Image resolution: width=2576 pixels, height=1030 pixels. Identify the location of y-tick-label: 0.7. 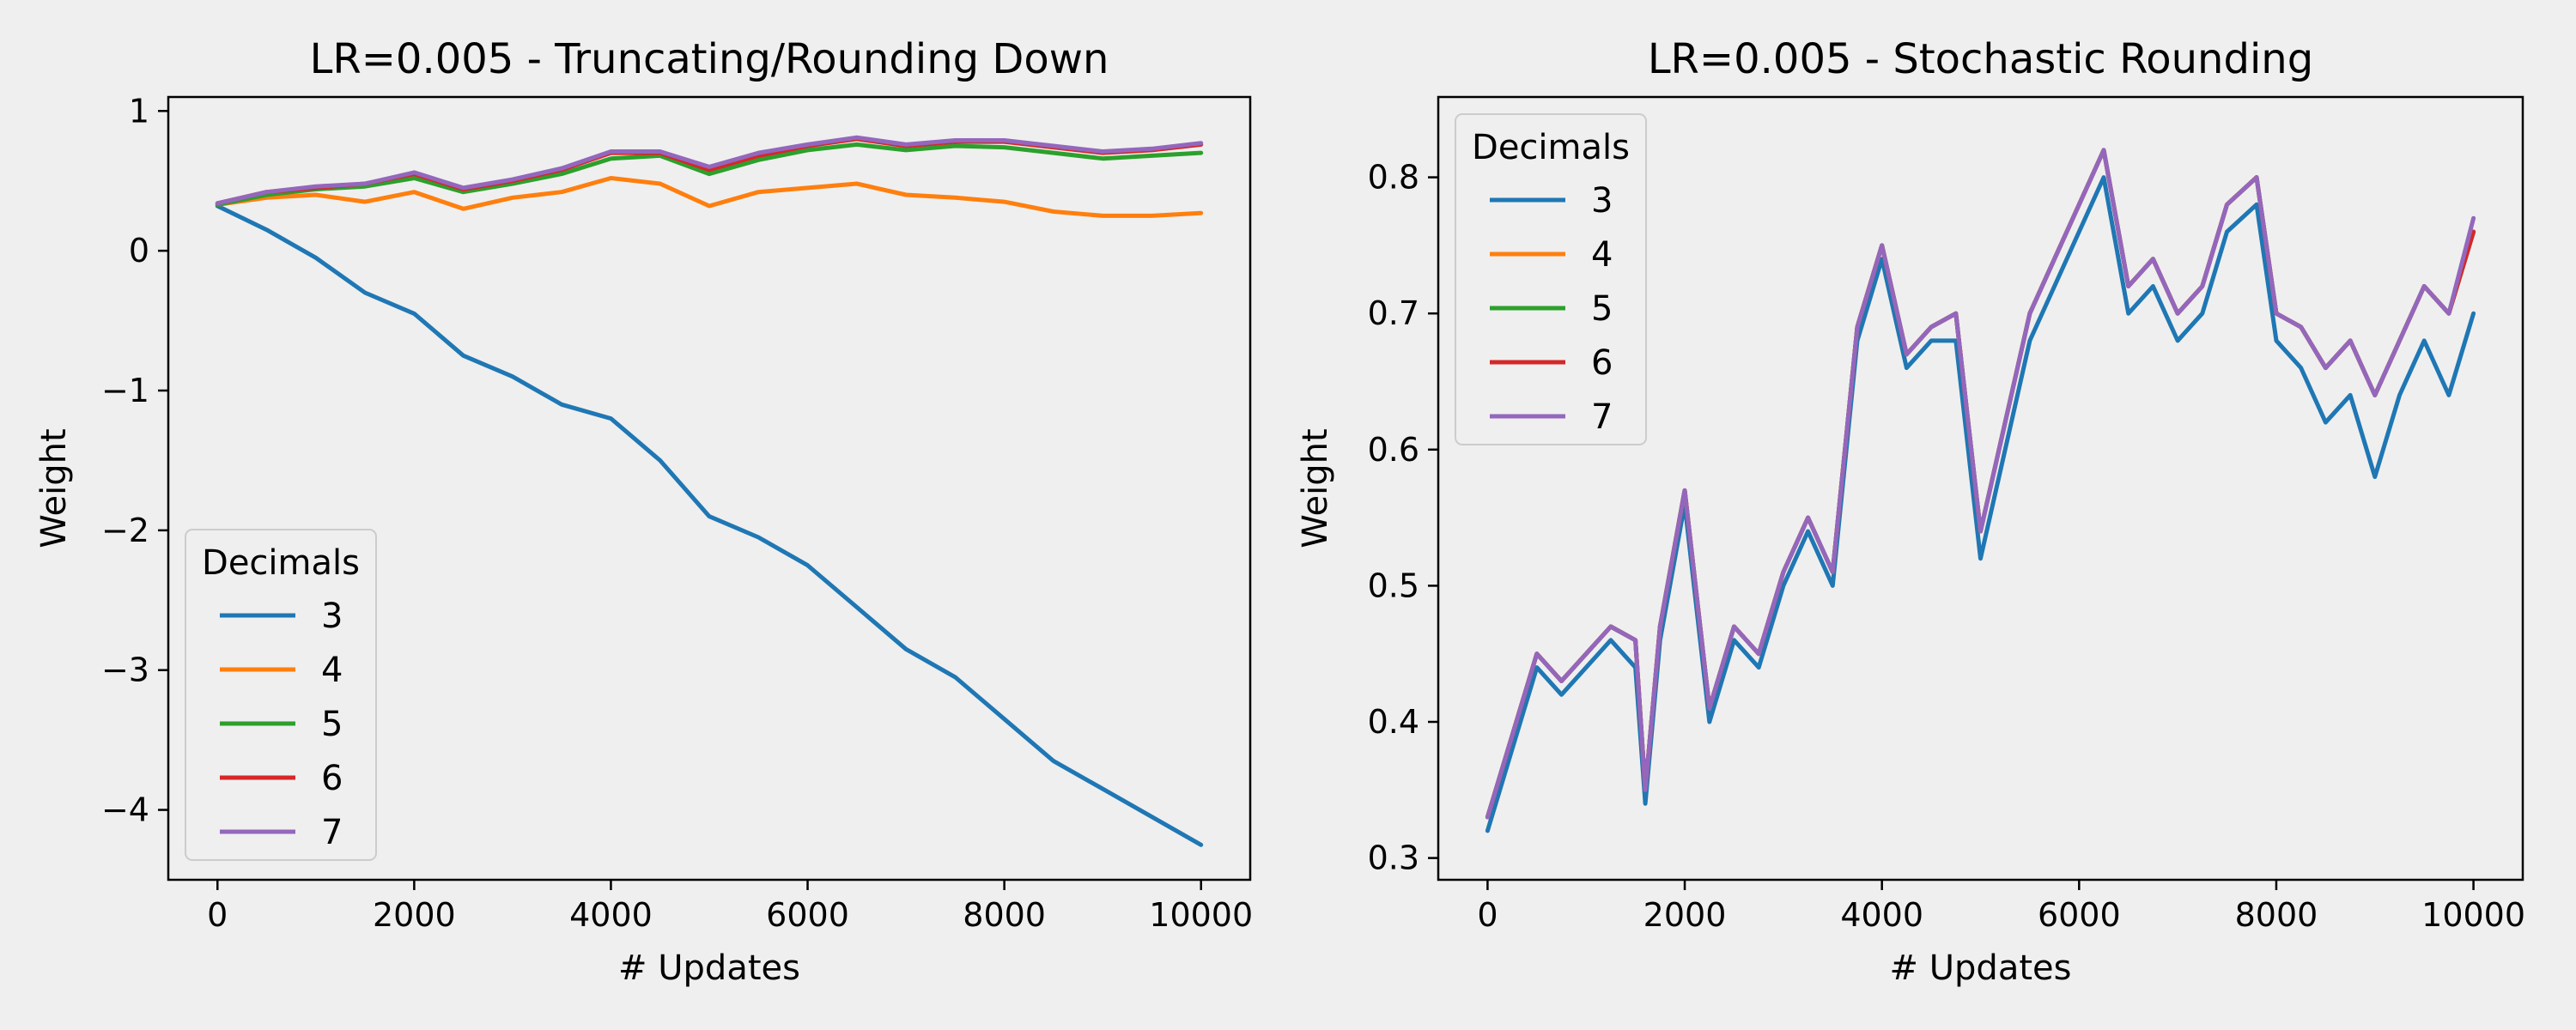
(1393, 313).